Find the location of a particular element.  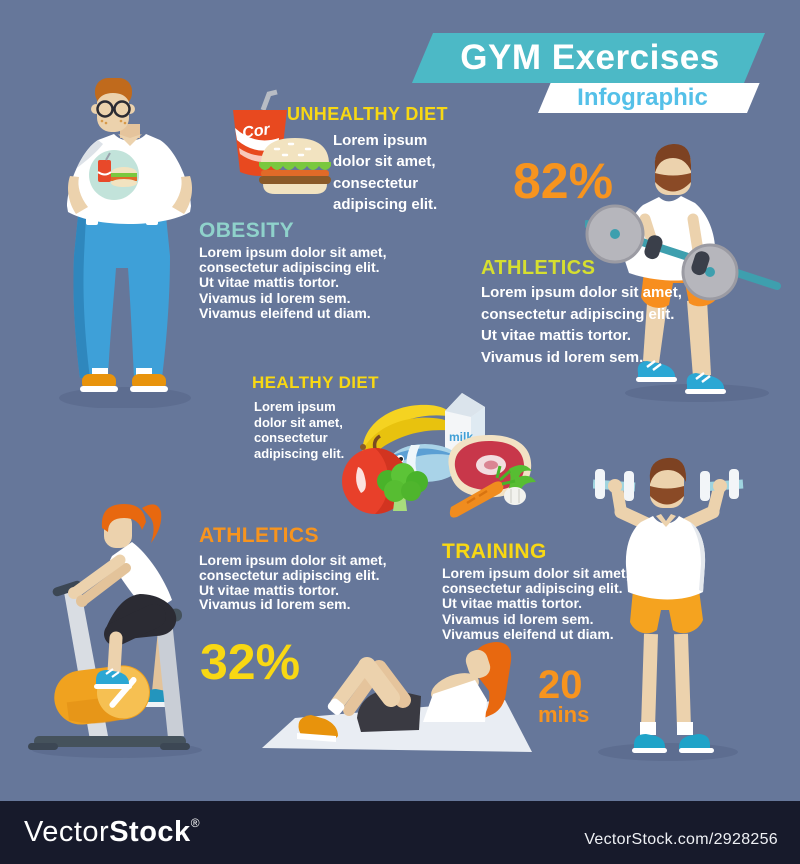

brand-vector: Vector is located at coordinates (67, 832).